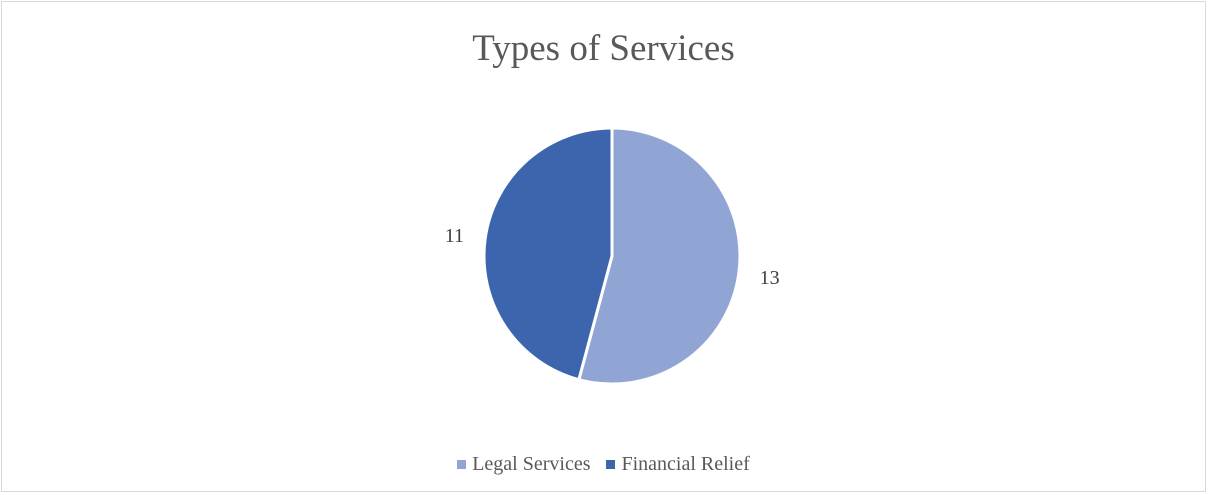  What do you see at coordinates (454, 236) in the screenshot?
I see `data-label-financial-relief: 11` at bounding box center [454, 236].